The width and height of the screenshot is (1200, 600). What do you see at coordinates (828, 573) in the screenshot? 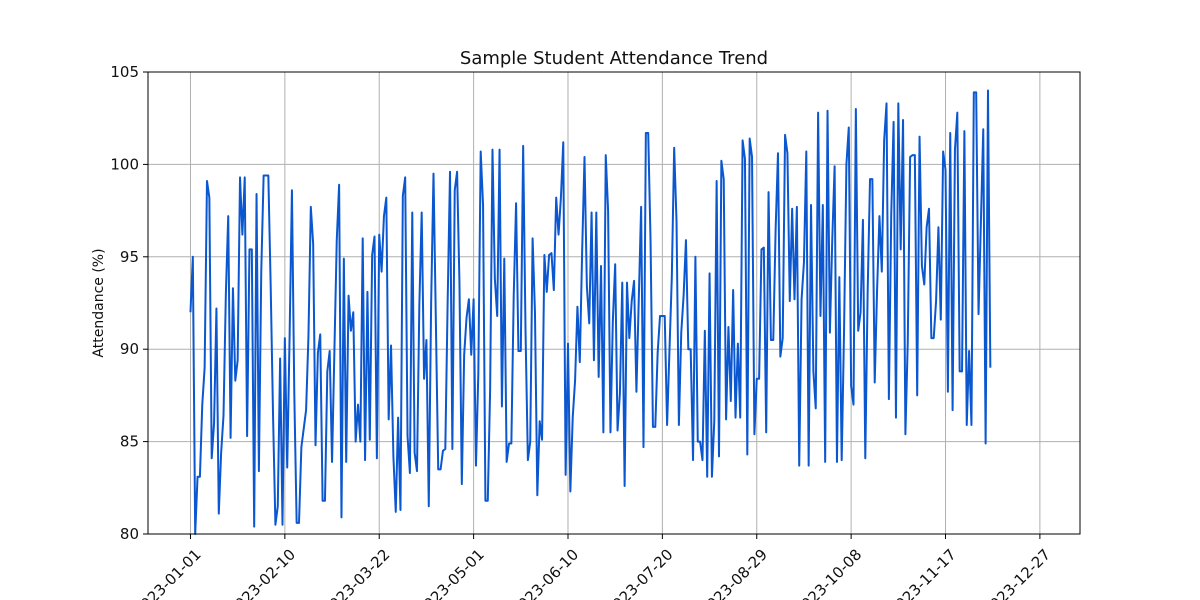
I see `x-tick-label: 2023-10-08` at bounding box center [828, 573].